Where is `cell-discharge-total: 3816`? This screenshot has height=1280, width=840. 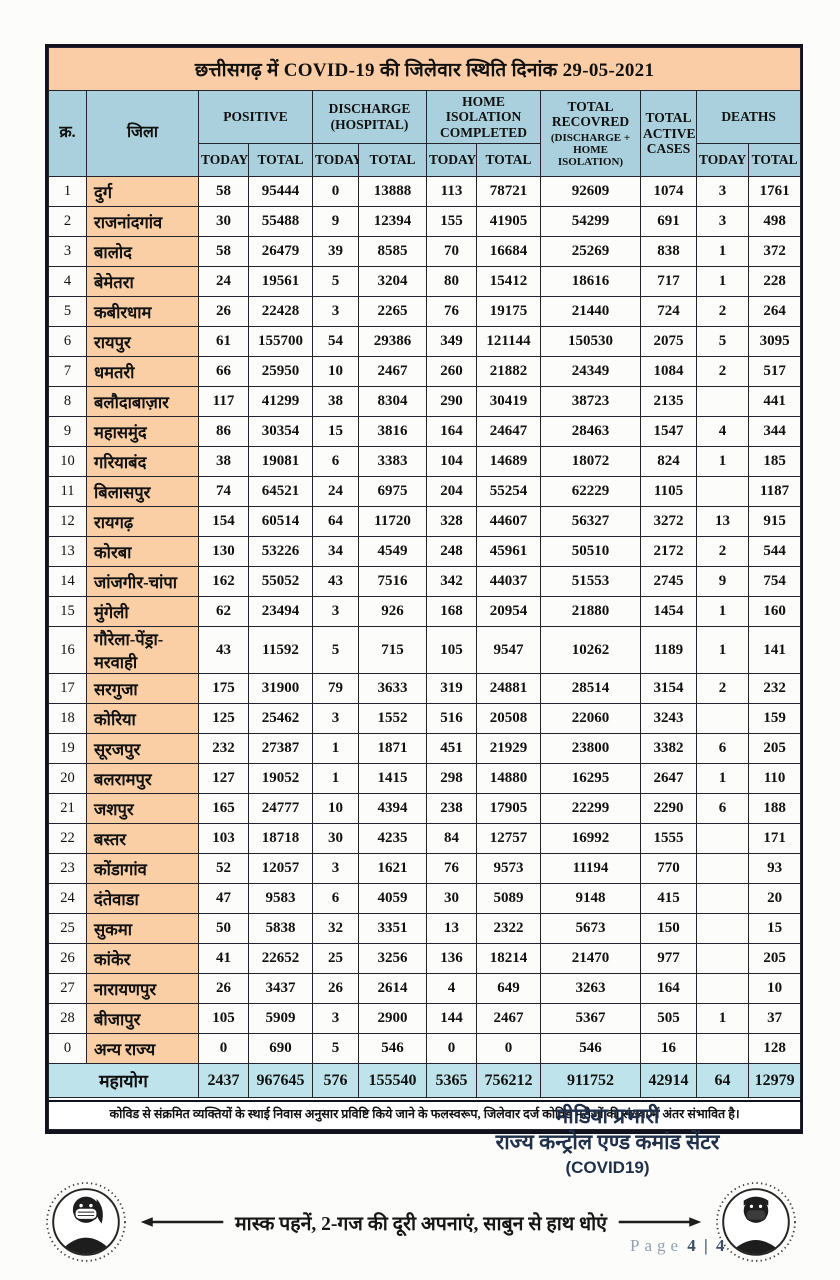 cell-discharge-total: 3816 is located at coordinates (392, 431).